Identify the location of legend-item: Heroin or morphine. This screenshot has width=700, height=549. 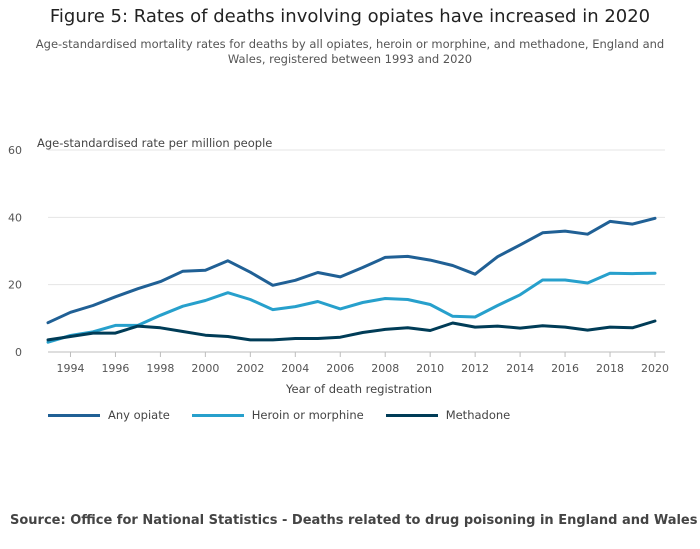
(277, 415).